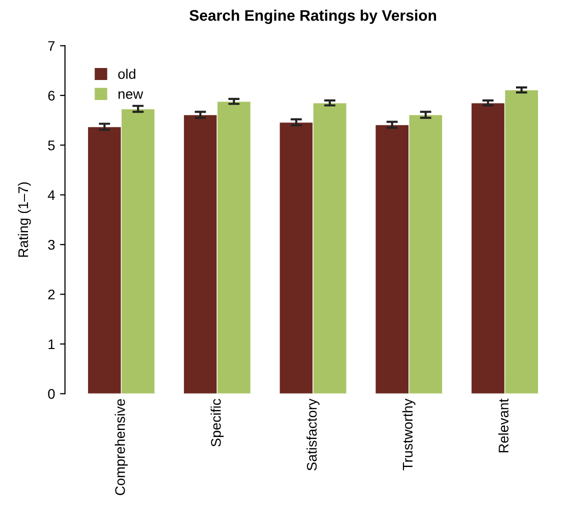 The width and height of the screenshot is (564, 508). I want to click on y-tick-label: 4, so click(51, 195).